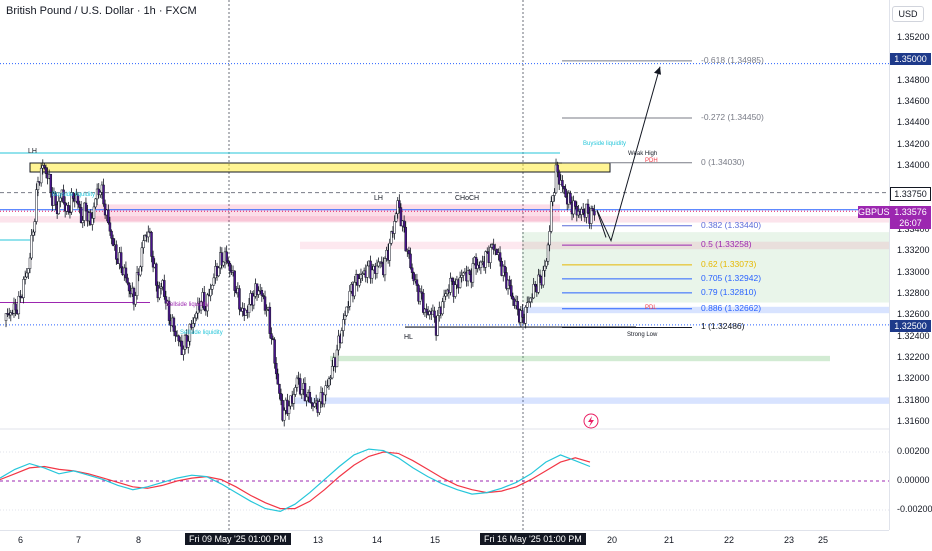 The height and width of the screenshot is (551, 932). Describe the element at coordinates (444, 540) in the screenshot. I see `time-axis` at that location.